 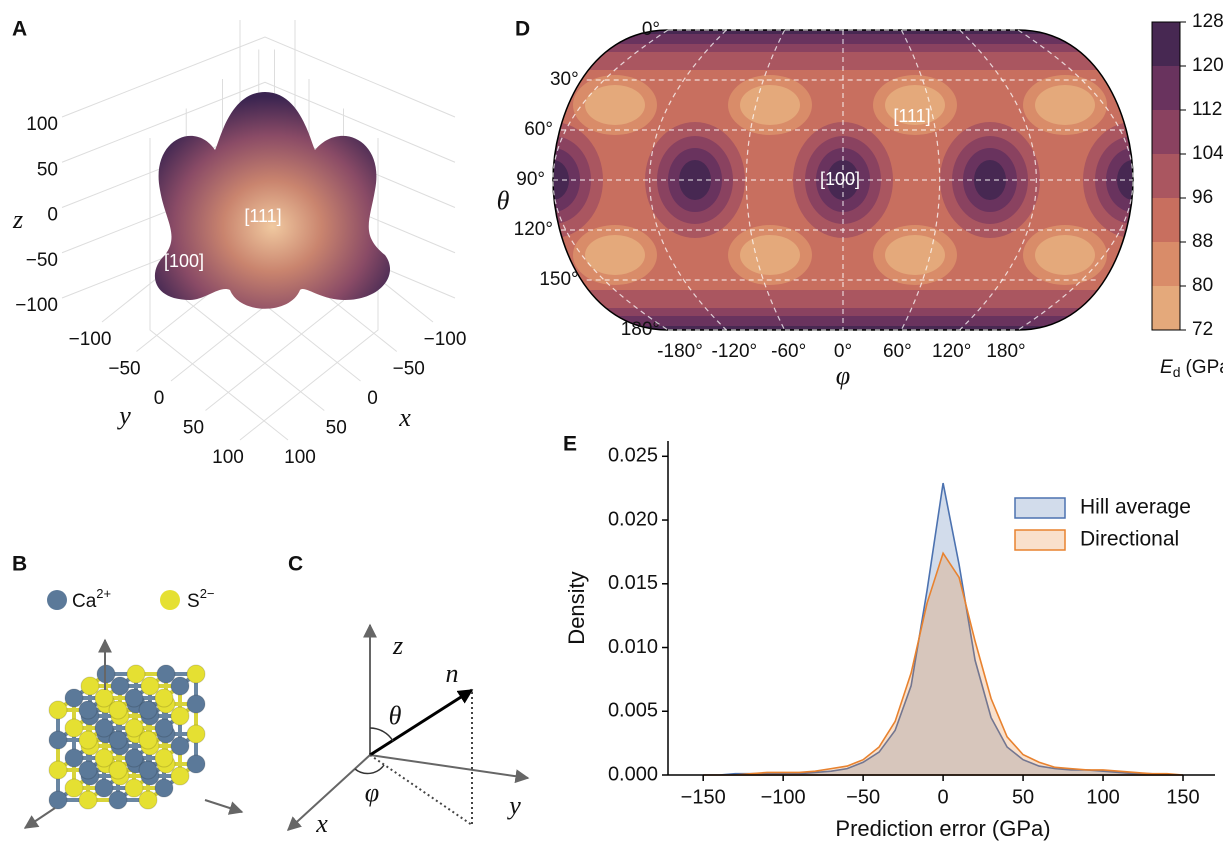 What do you see at coordinates (1005, 351) in the screenshot?
I see `x-tick-label: 180°` at bounding box center [1005, 351].